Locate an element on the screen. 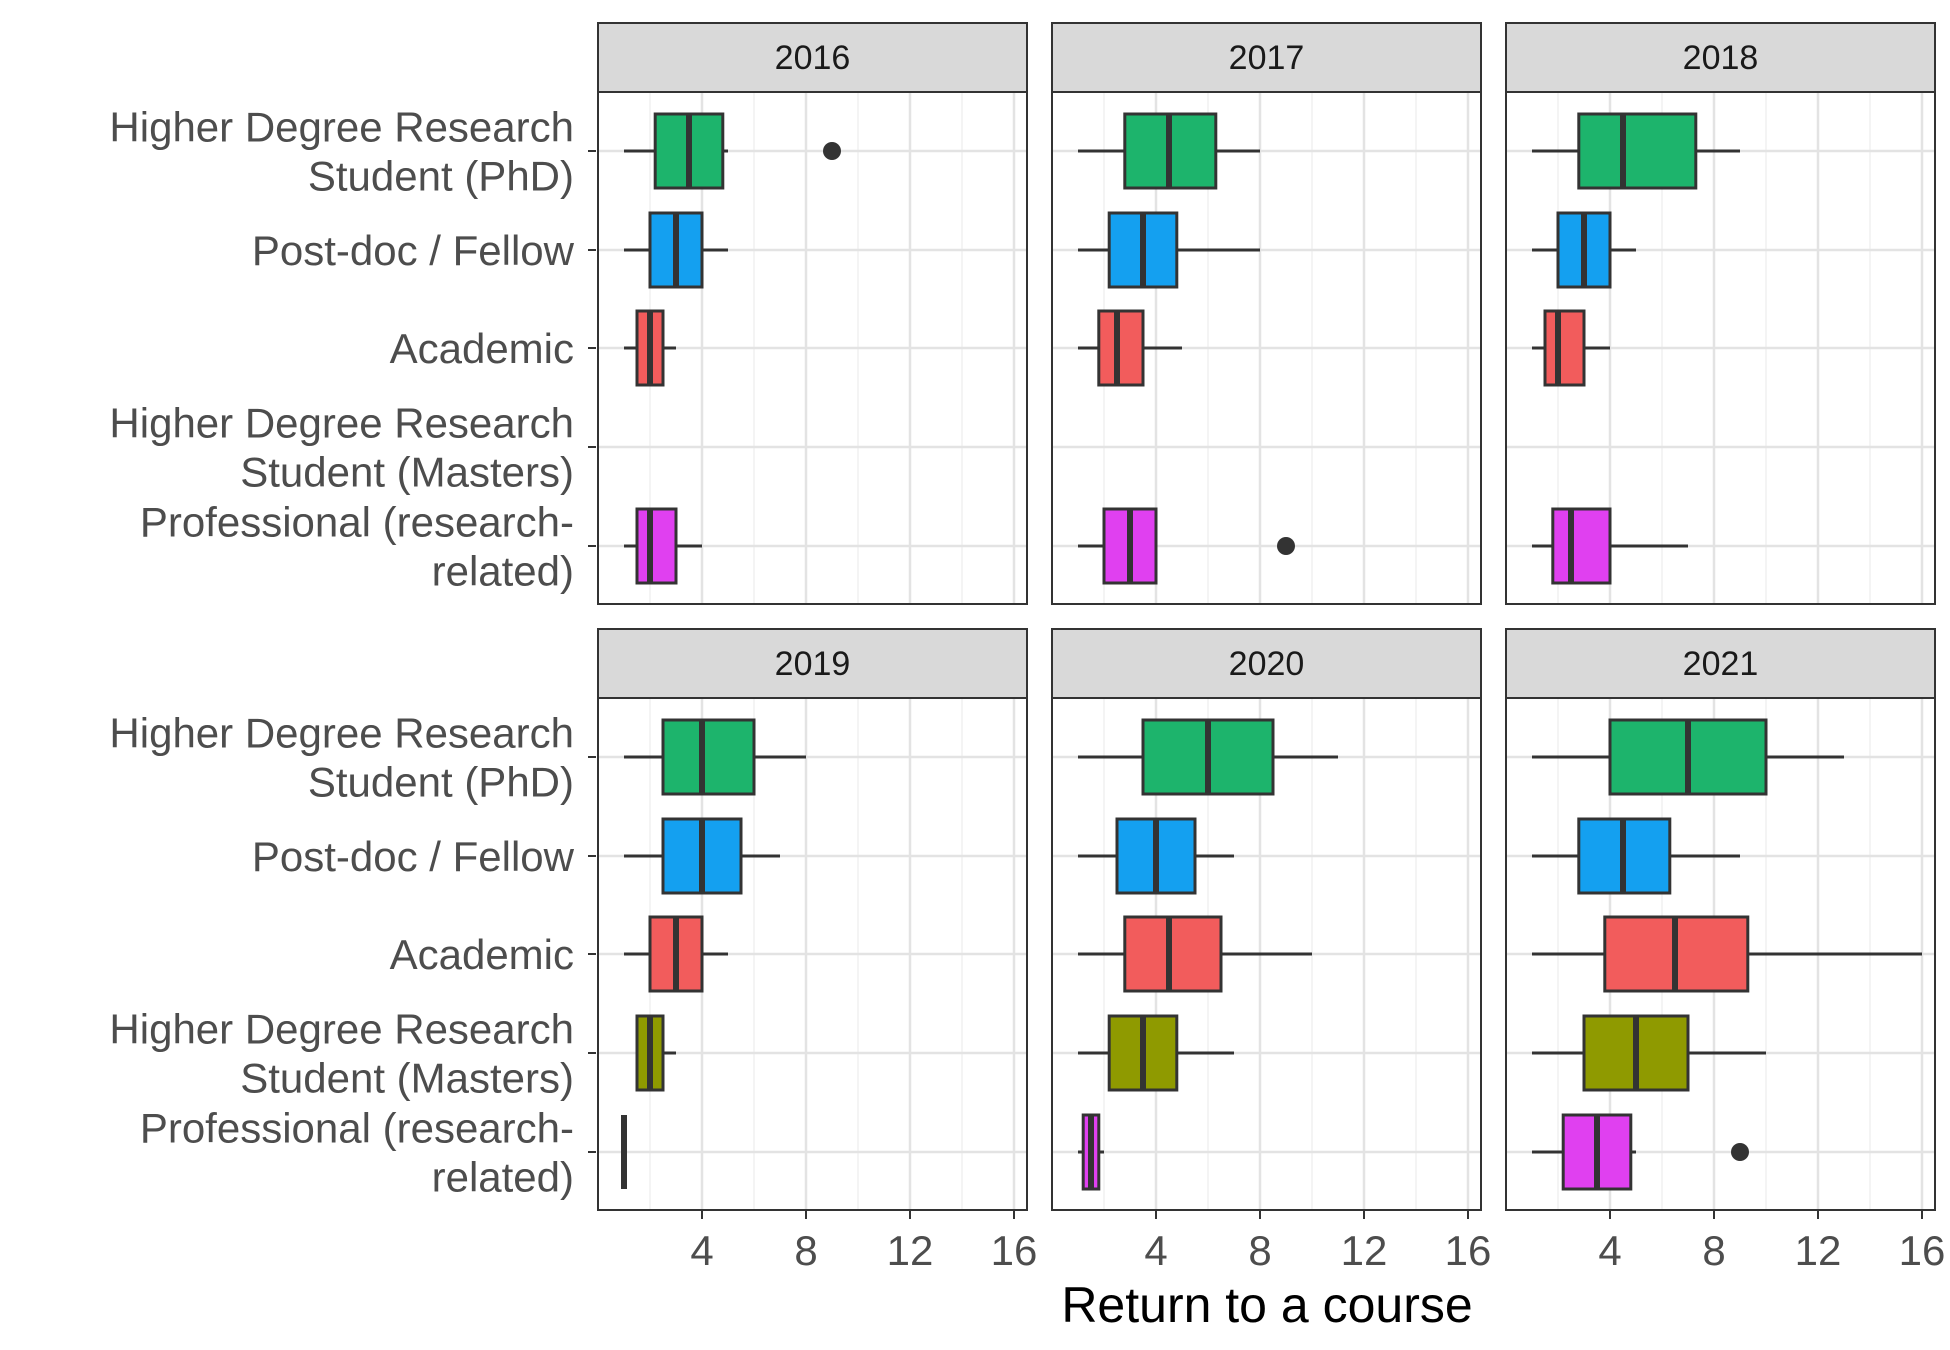  facet-strip-label: 2021 is located at coordinates (1721, 664).